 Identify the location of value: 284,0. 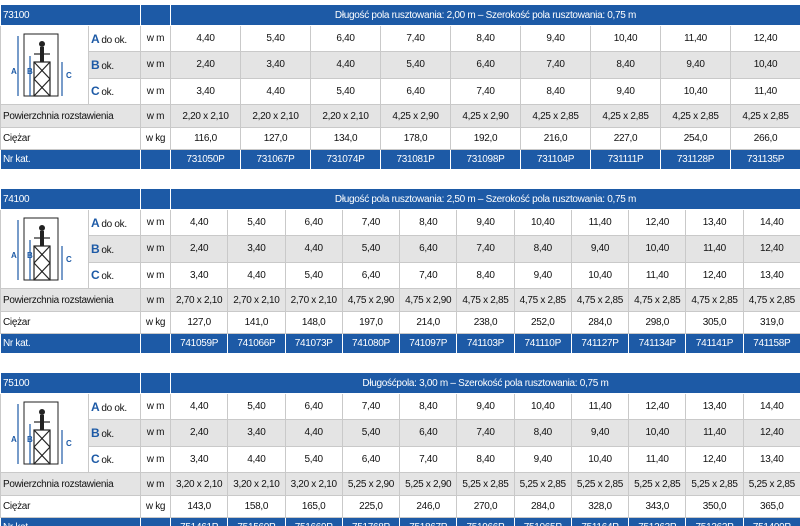
(600, 322).